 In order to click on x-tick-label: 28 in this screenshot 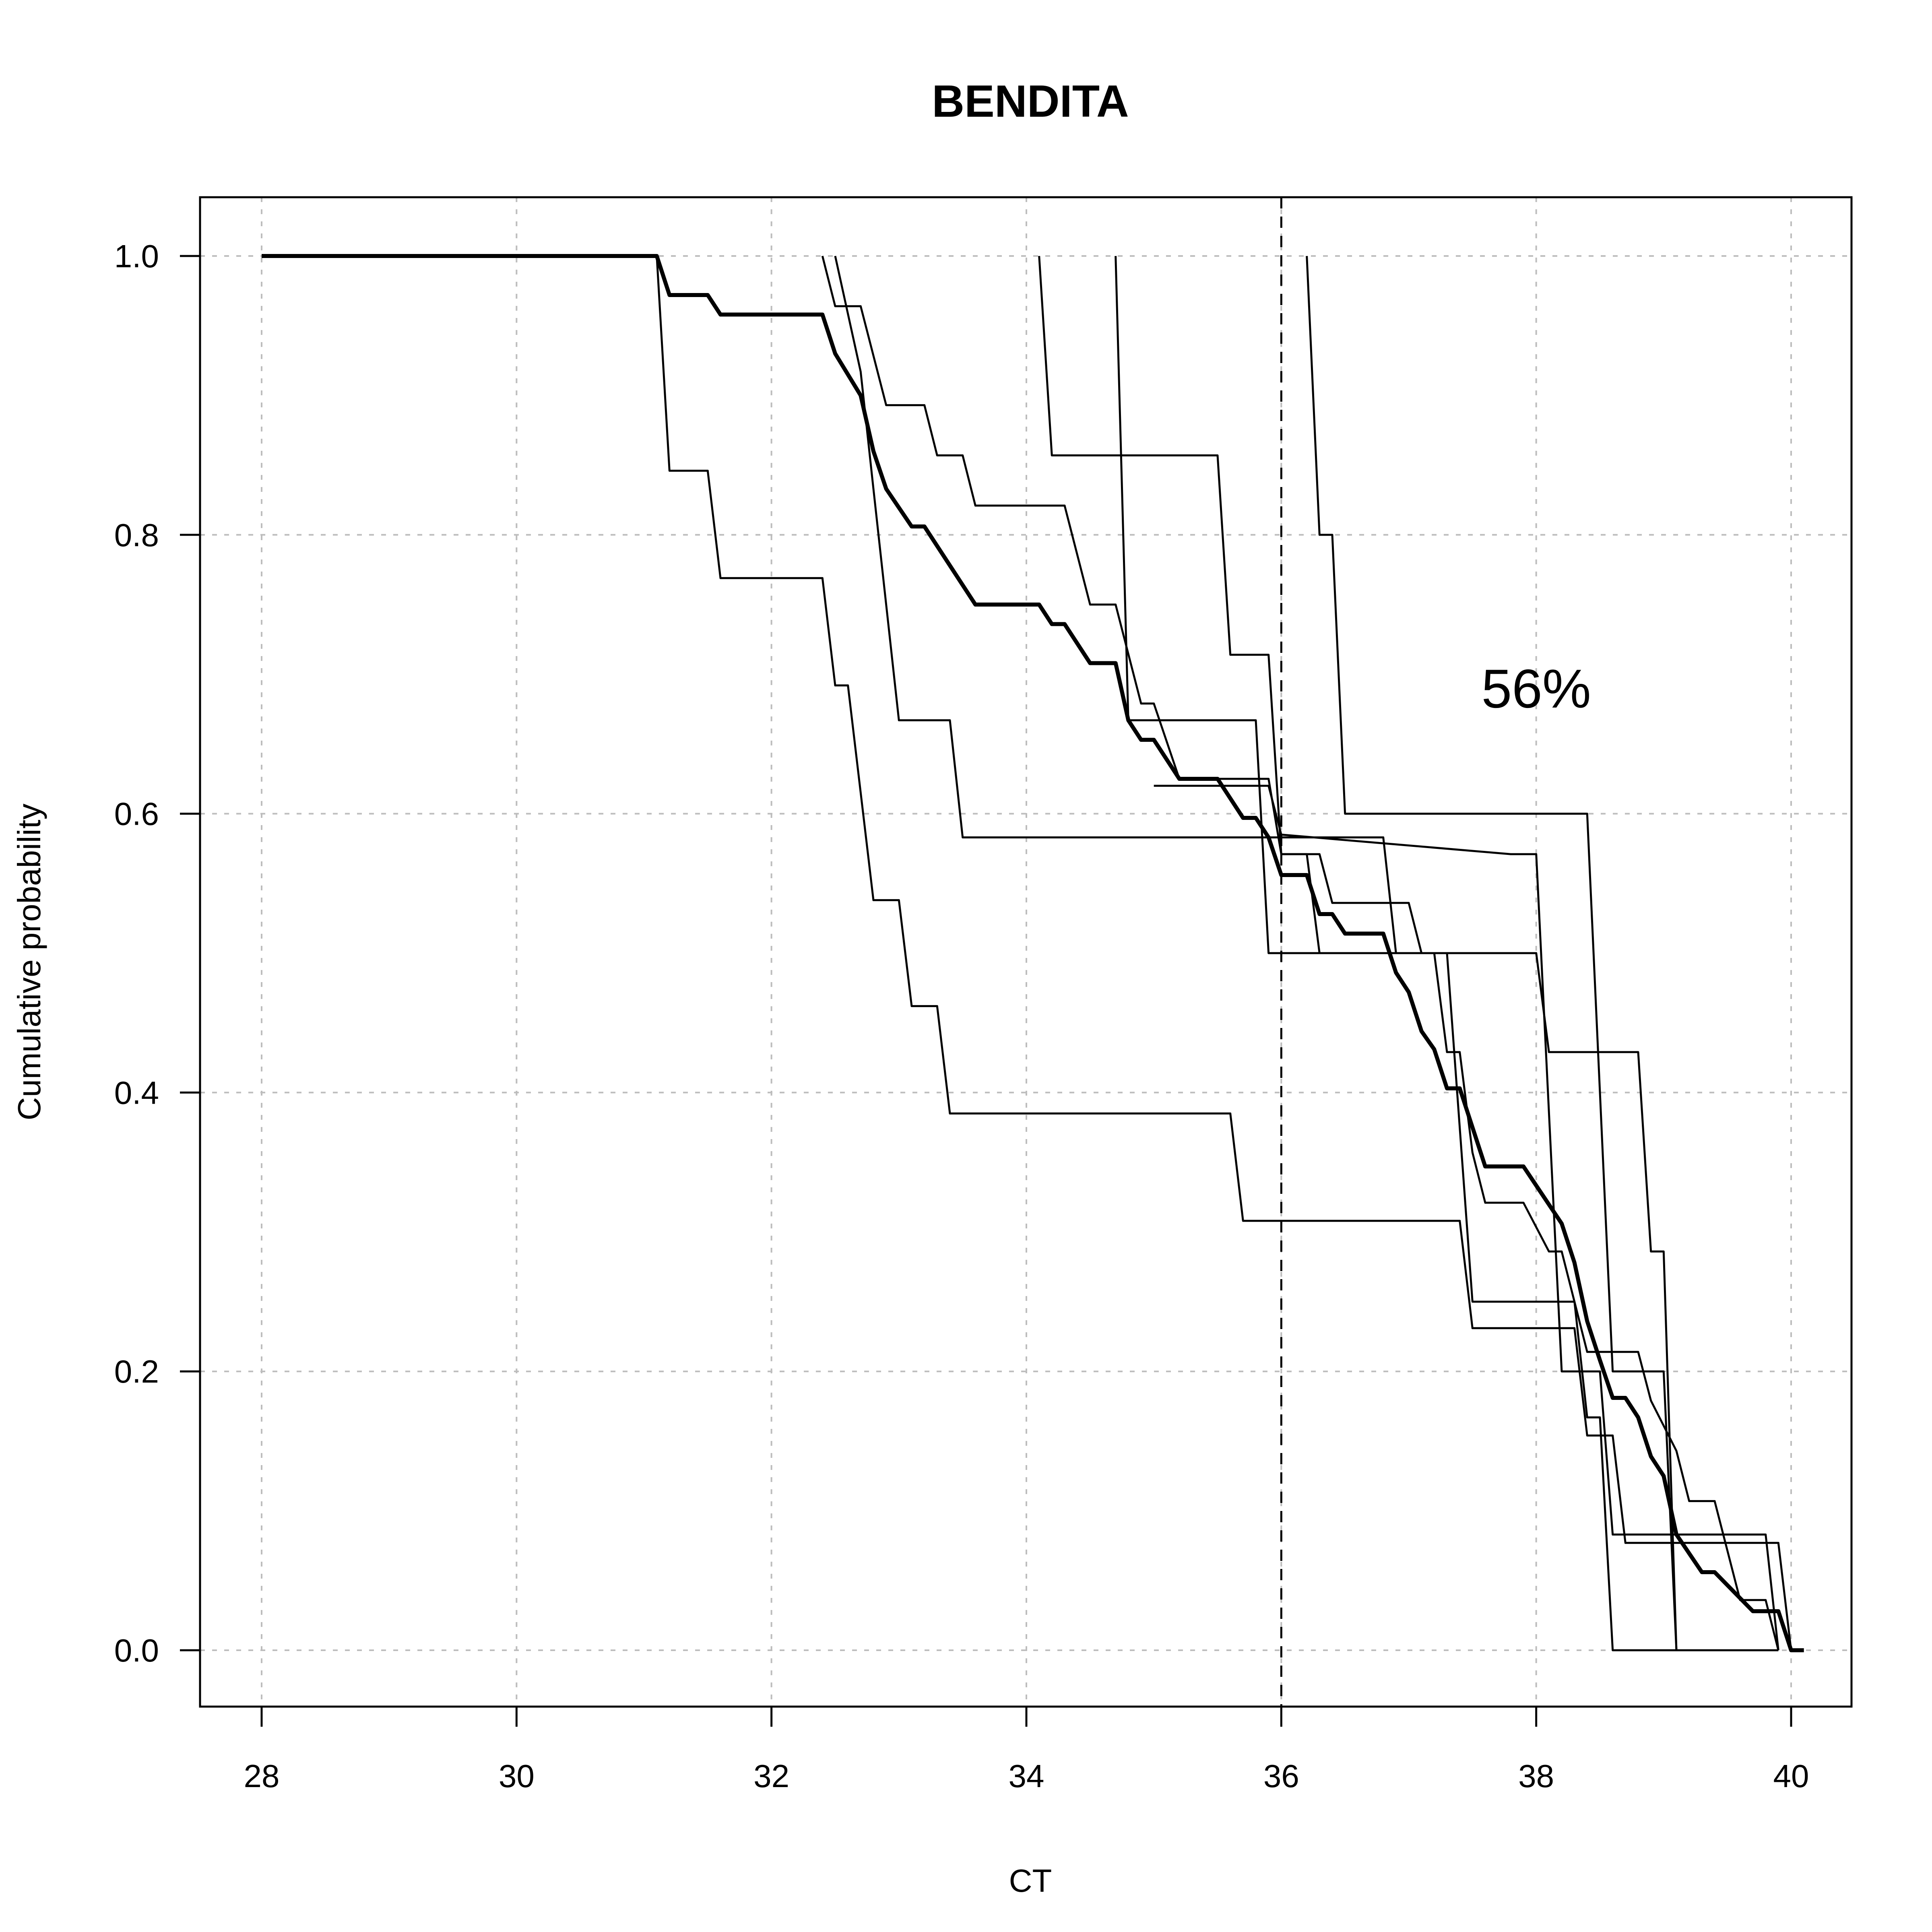, I will do `click(262, 1776)`.